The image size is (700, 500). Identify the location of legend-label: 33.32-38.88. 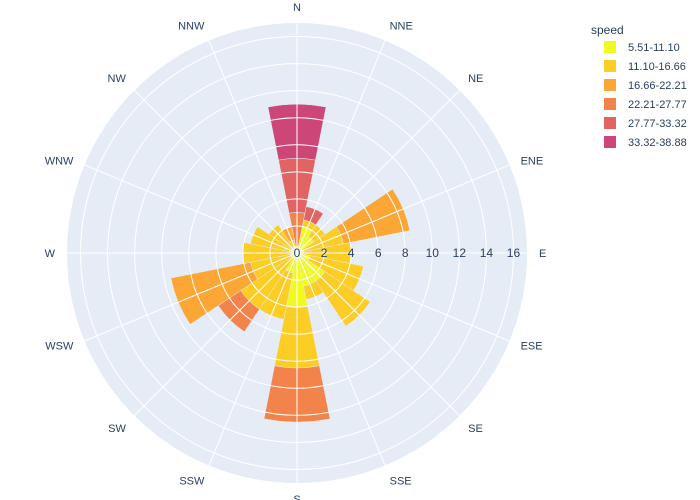
(657, 143).